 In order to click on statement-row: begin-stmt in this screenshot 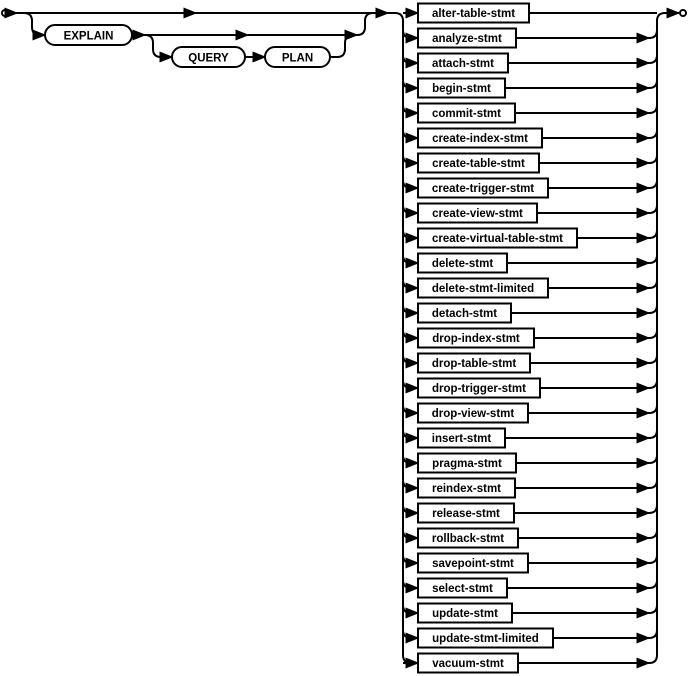, I will do `click(530, 88)`.